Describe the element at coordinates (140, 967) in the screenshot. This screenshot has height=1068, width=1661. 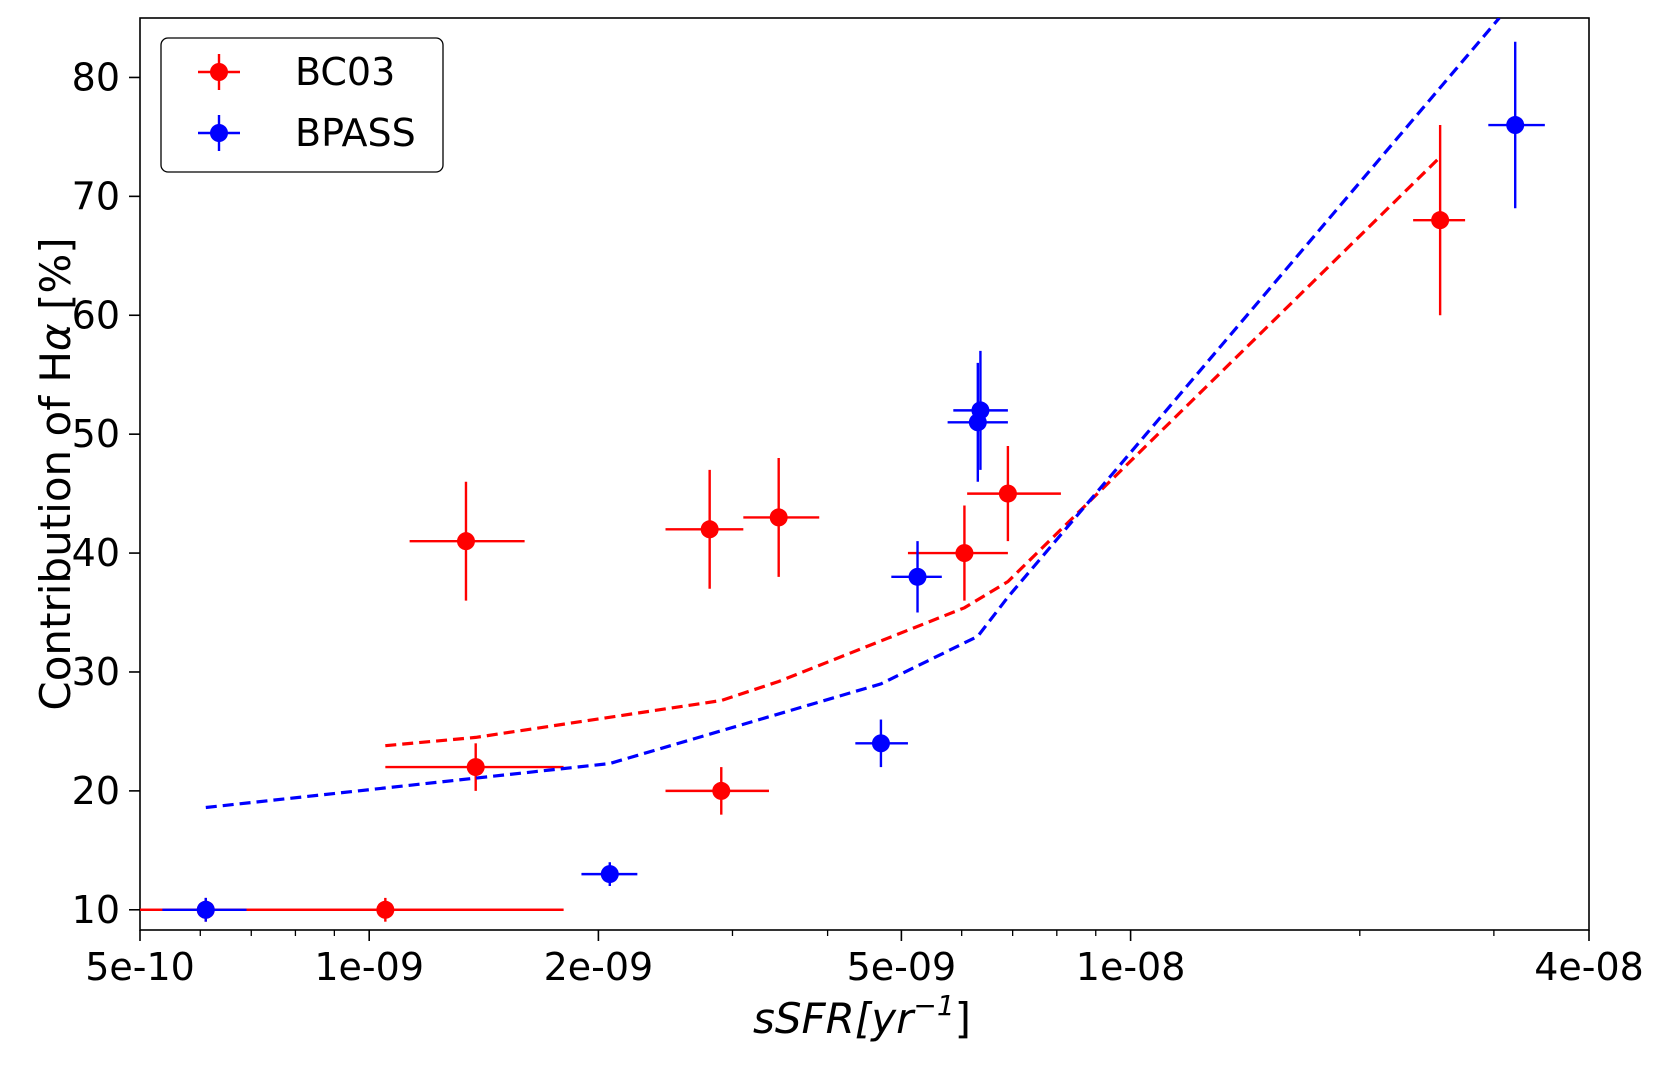
I see `x-tick-label: 5e-10` at that location.